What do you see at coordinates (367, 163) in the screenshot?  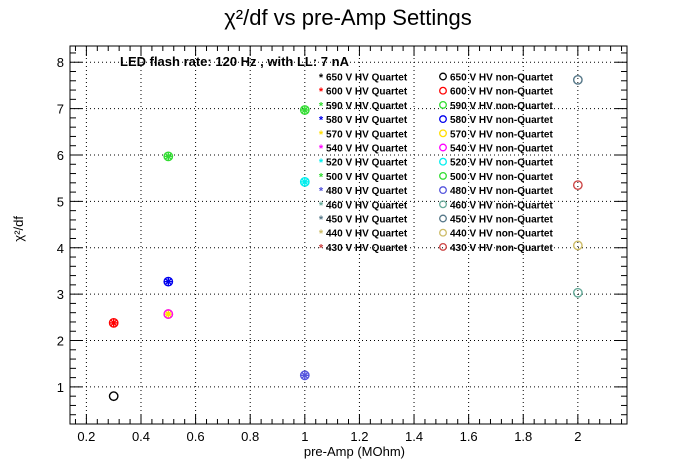 I see `legend-label: 520 V HV Quartet` at bounding box center [367, 163].